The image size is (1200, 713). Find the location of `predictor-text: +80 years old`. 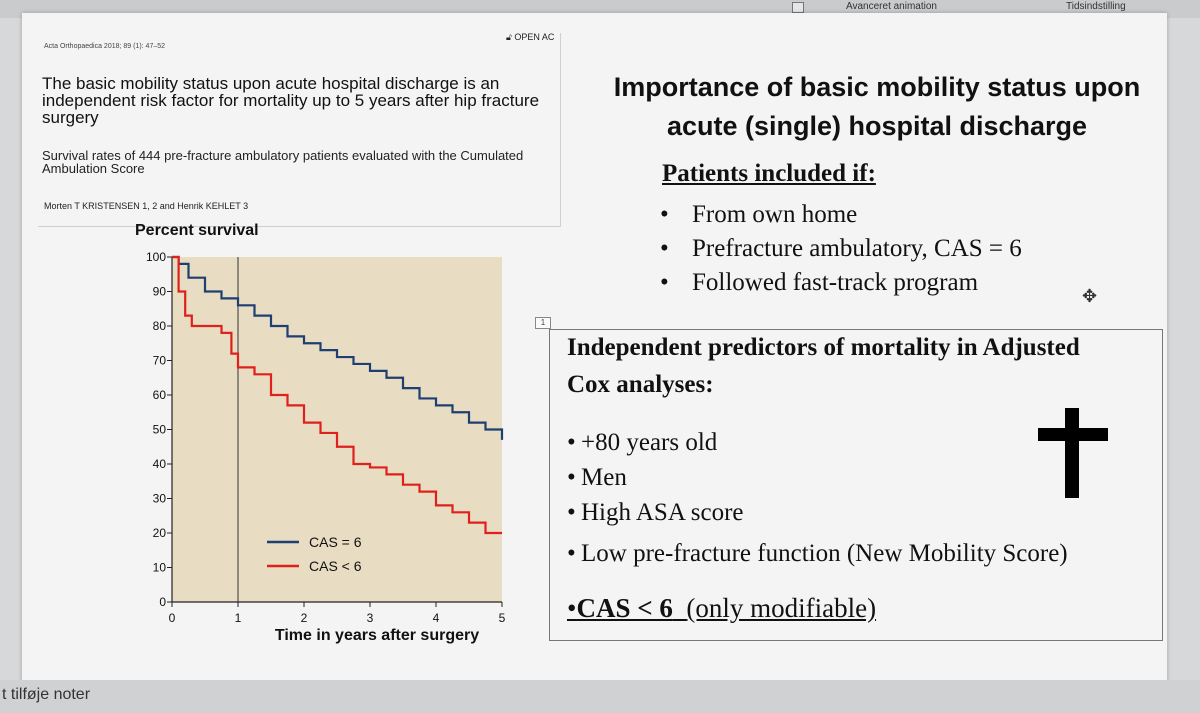

predictor-text: +80 years old is located at coordinates (649, 442).